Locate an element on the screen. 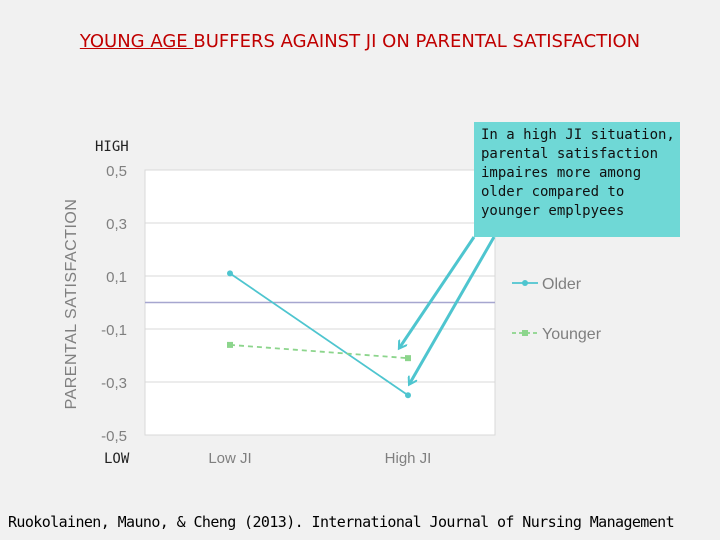 The width and height of the screenshot is (720, 540). y-tick-label: -0,1 is located at coordinates (114, 330).